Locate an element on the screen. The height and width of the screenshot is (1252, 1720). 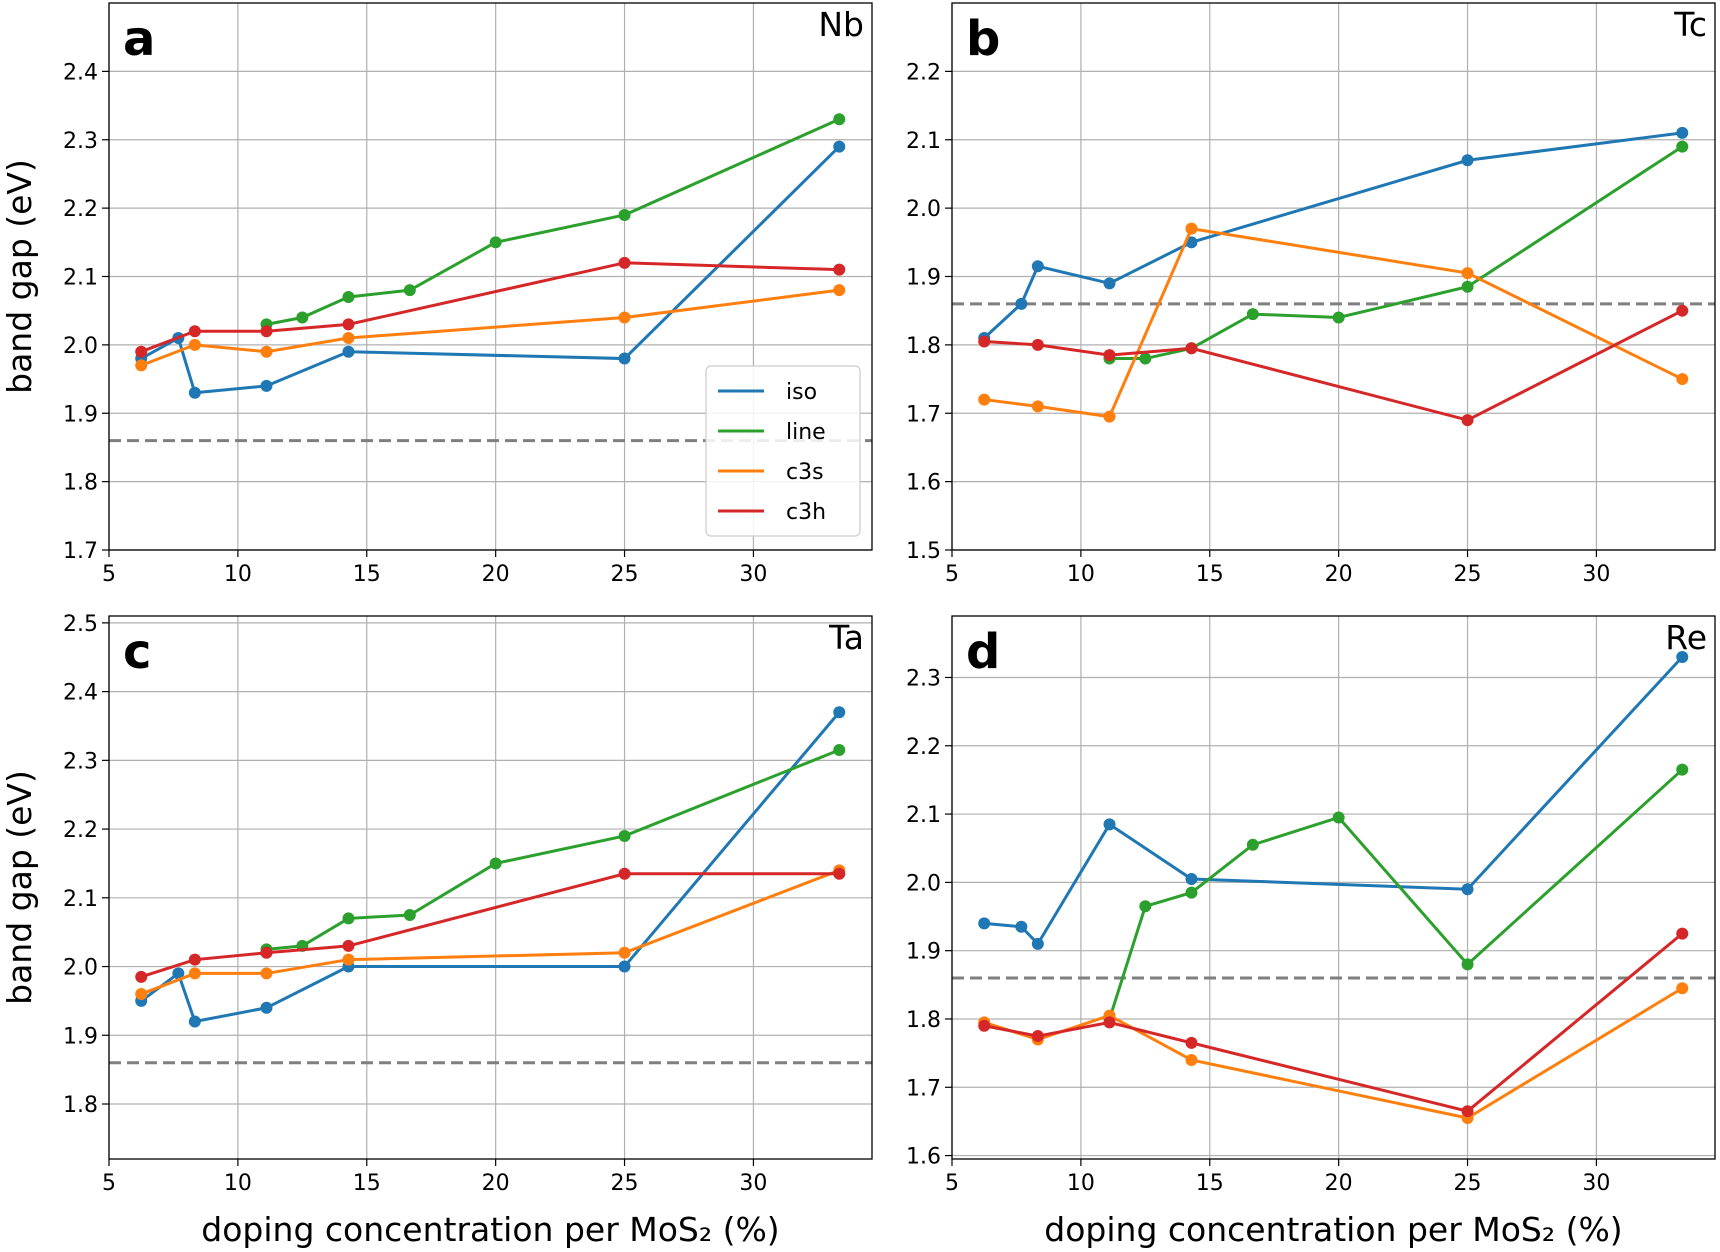
x-tick-label: 10 is located at coordinates (1081, 1183).